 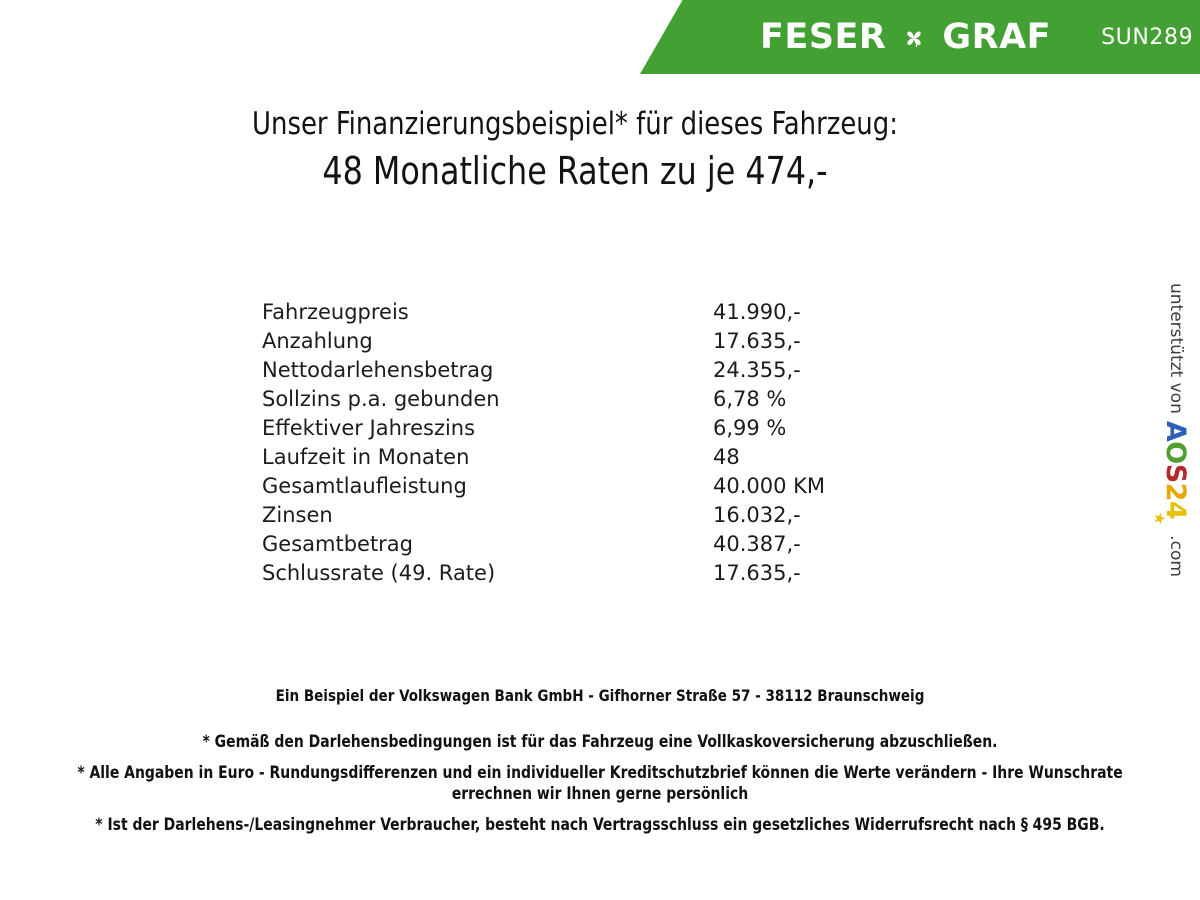 I want to click on table-row: Laufzeit in Monaten 48, so click(x=572, y=459).